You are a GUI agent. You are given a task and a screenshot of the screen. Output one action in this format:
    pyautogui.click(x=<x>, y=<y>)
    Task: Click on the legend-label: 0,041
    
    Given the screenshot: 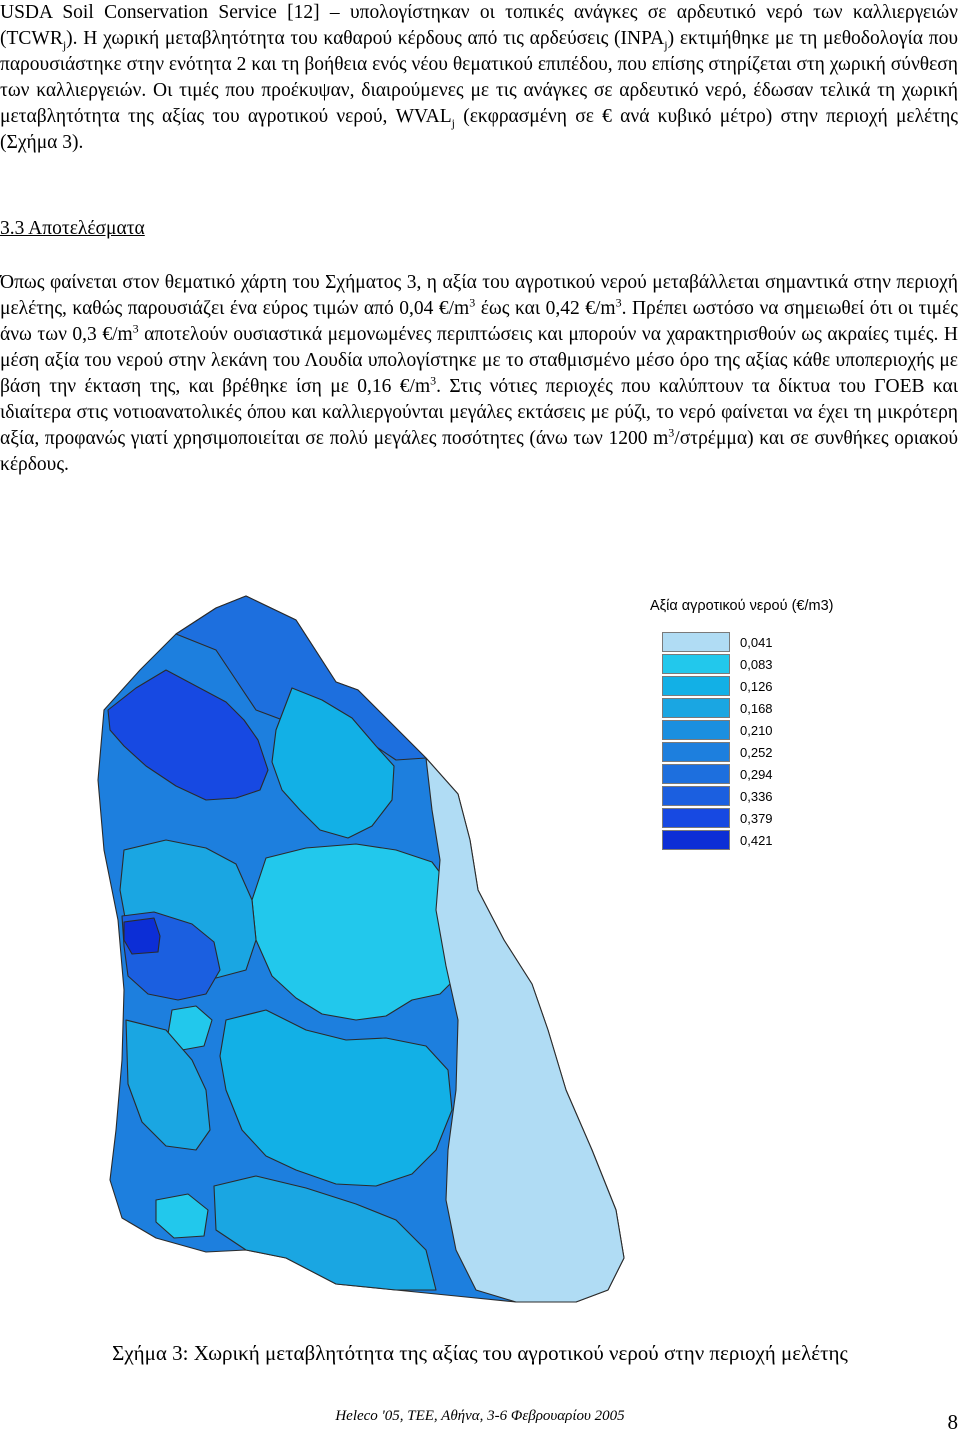 What is the action you would take?
    pyautogui.click(x=756, y=642)
    